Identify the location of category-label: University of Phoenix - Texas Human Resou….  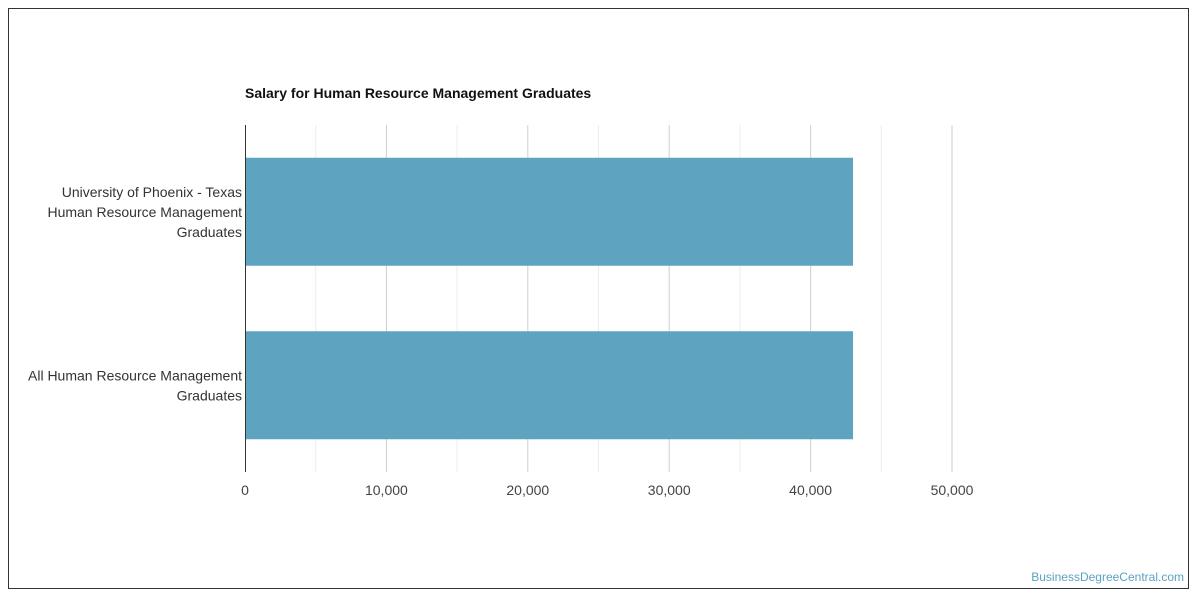
(144, 212).